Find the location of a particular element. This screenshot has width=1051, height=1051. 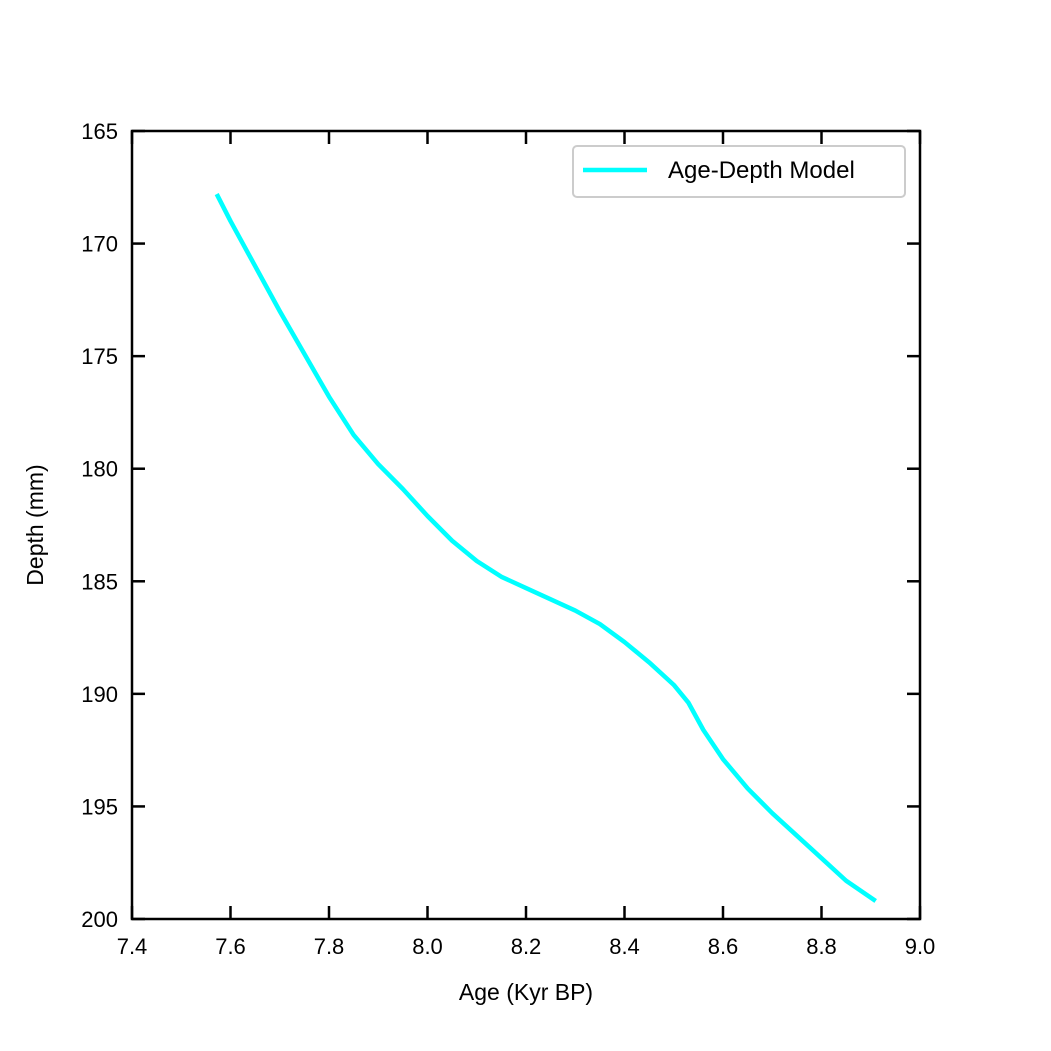

y-tick-label: 190 is located at coordinates (99, 694).